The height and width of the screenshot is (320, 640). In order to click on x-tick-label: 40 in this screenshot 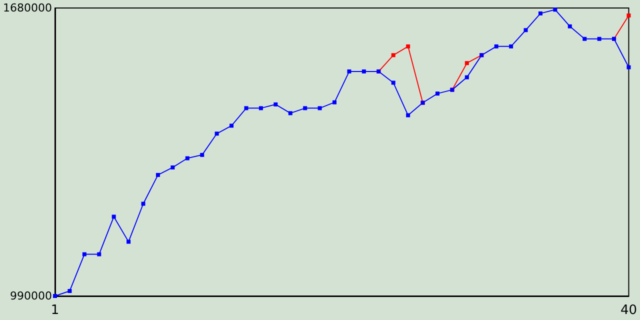, I will do `click(628, 310)`.